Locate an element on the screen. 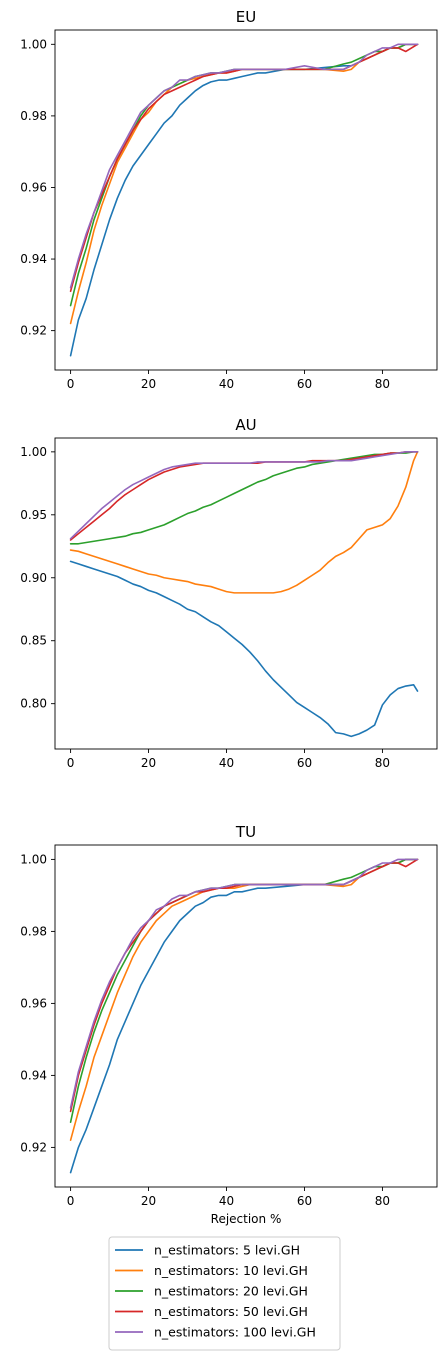  legend-label-4: n_estimators: 50 levi.GH is located at coordinates (231, 1311).